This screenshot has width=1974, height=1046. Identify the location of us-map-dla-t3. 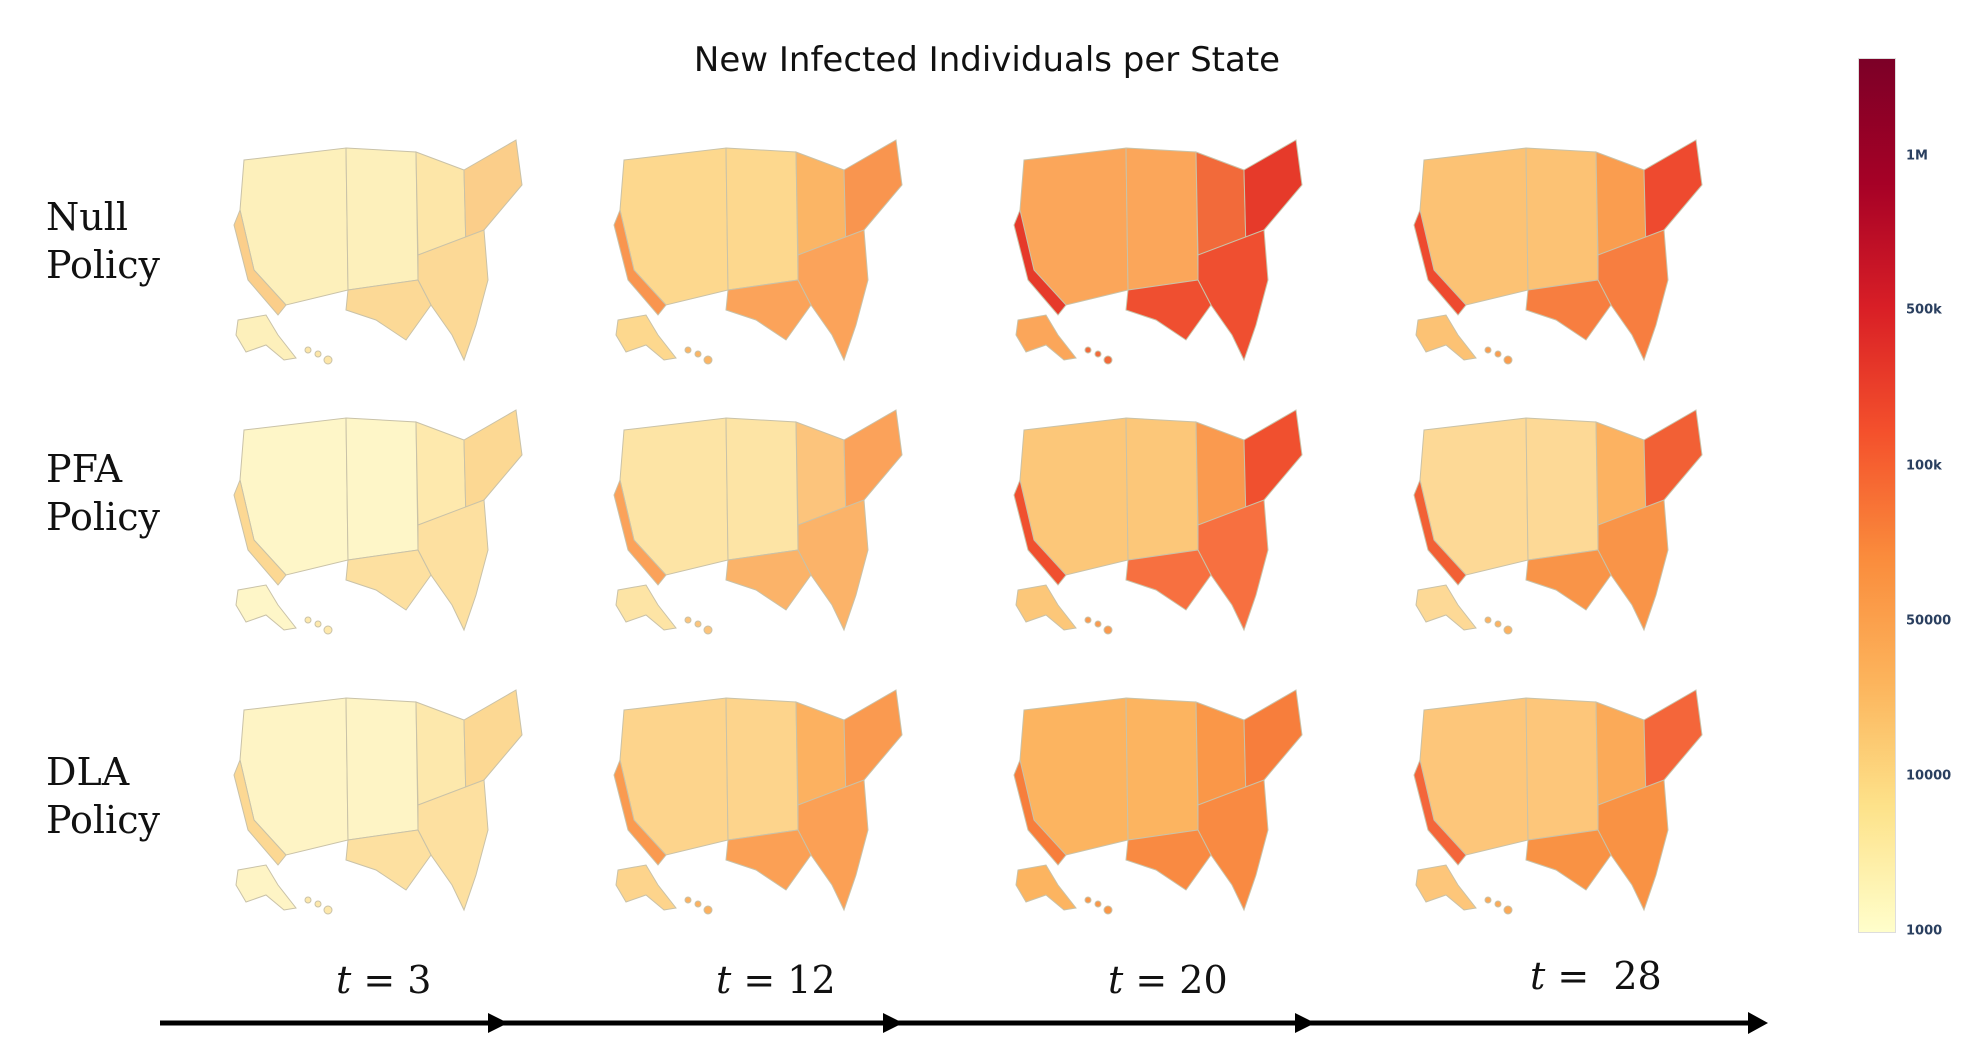
(376, 805).